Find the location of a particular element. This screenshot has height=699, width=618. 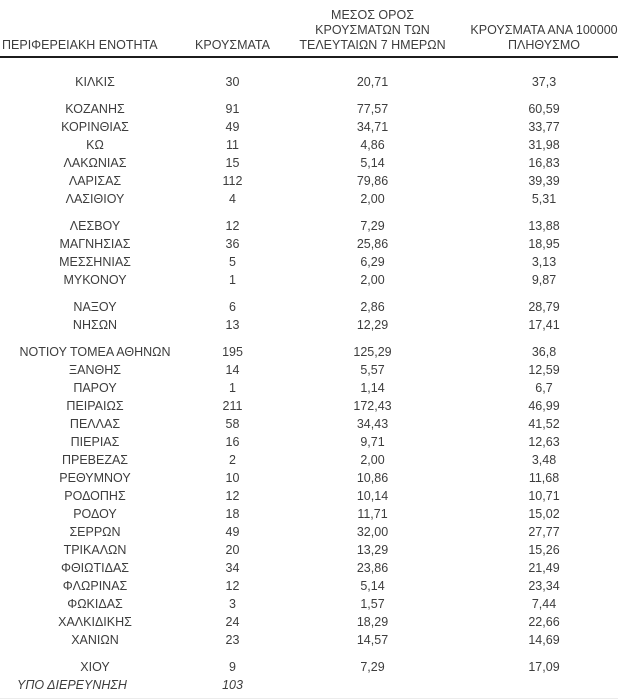

table-row: ΧΑΝΙΩΝ 23 14,57 14,69 is located at coordinates (309, 640).